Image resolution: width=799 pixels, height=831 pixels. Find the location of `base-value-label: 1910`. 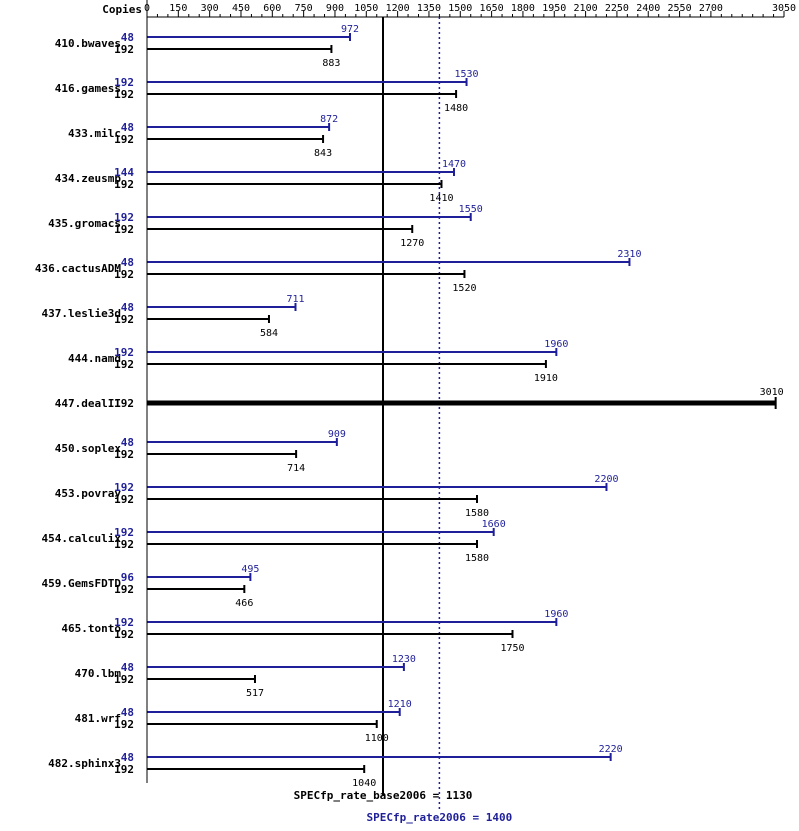

base-value-label: 1910 is located at coordinates (546, 378).